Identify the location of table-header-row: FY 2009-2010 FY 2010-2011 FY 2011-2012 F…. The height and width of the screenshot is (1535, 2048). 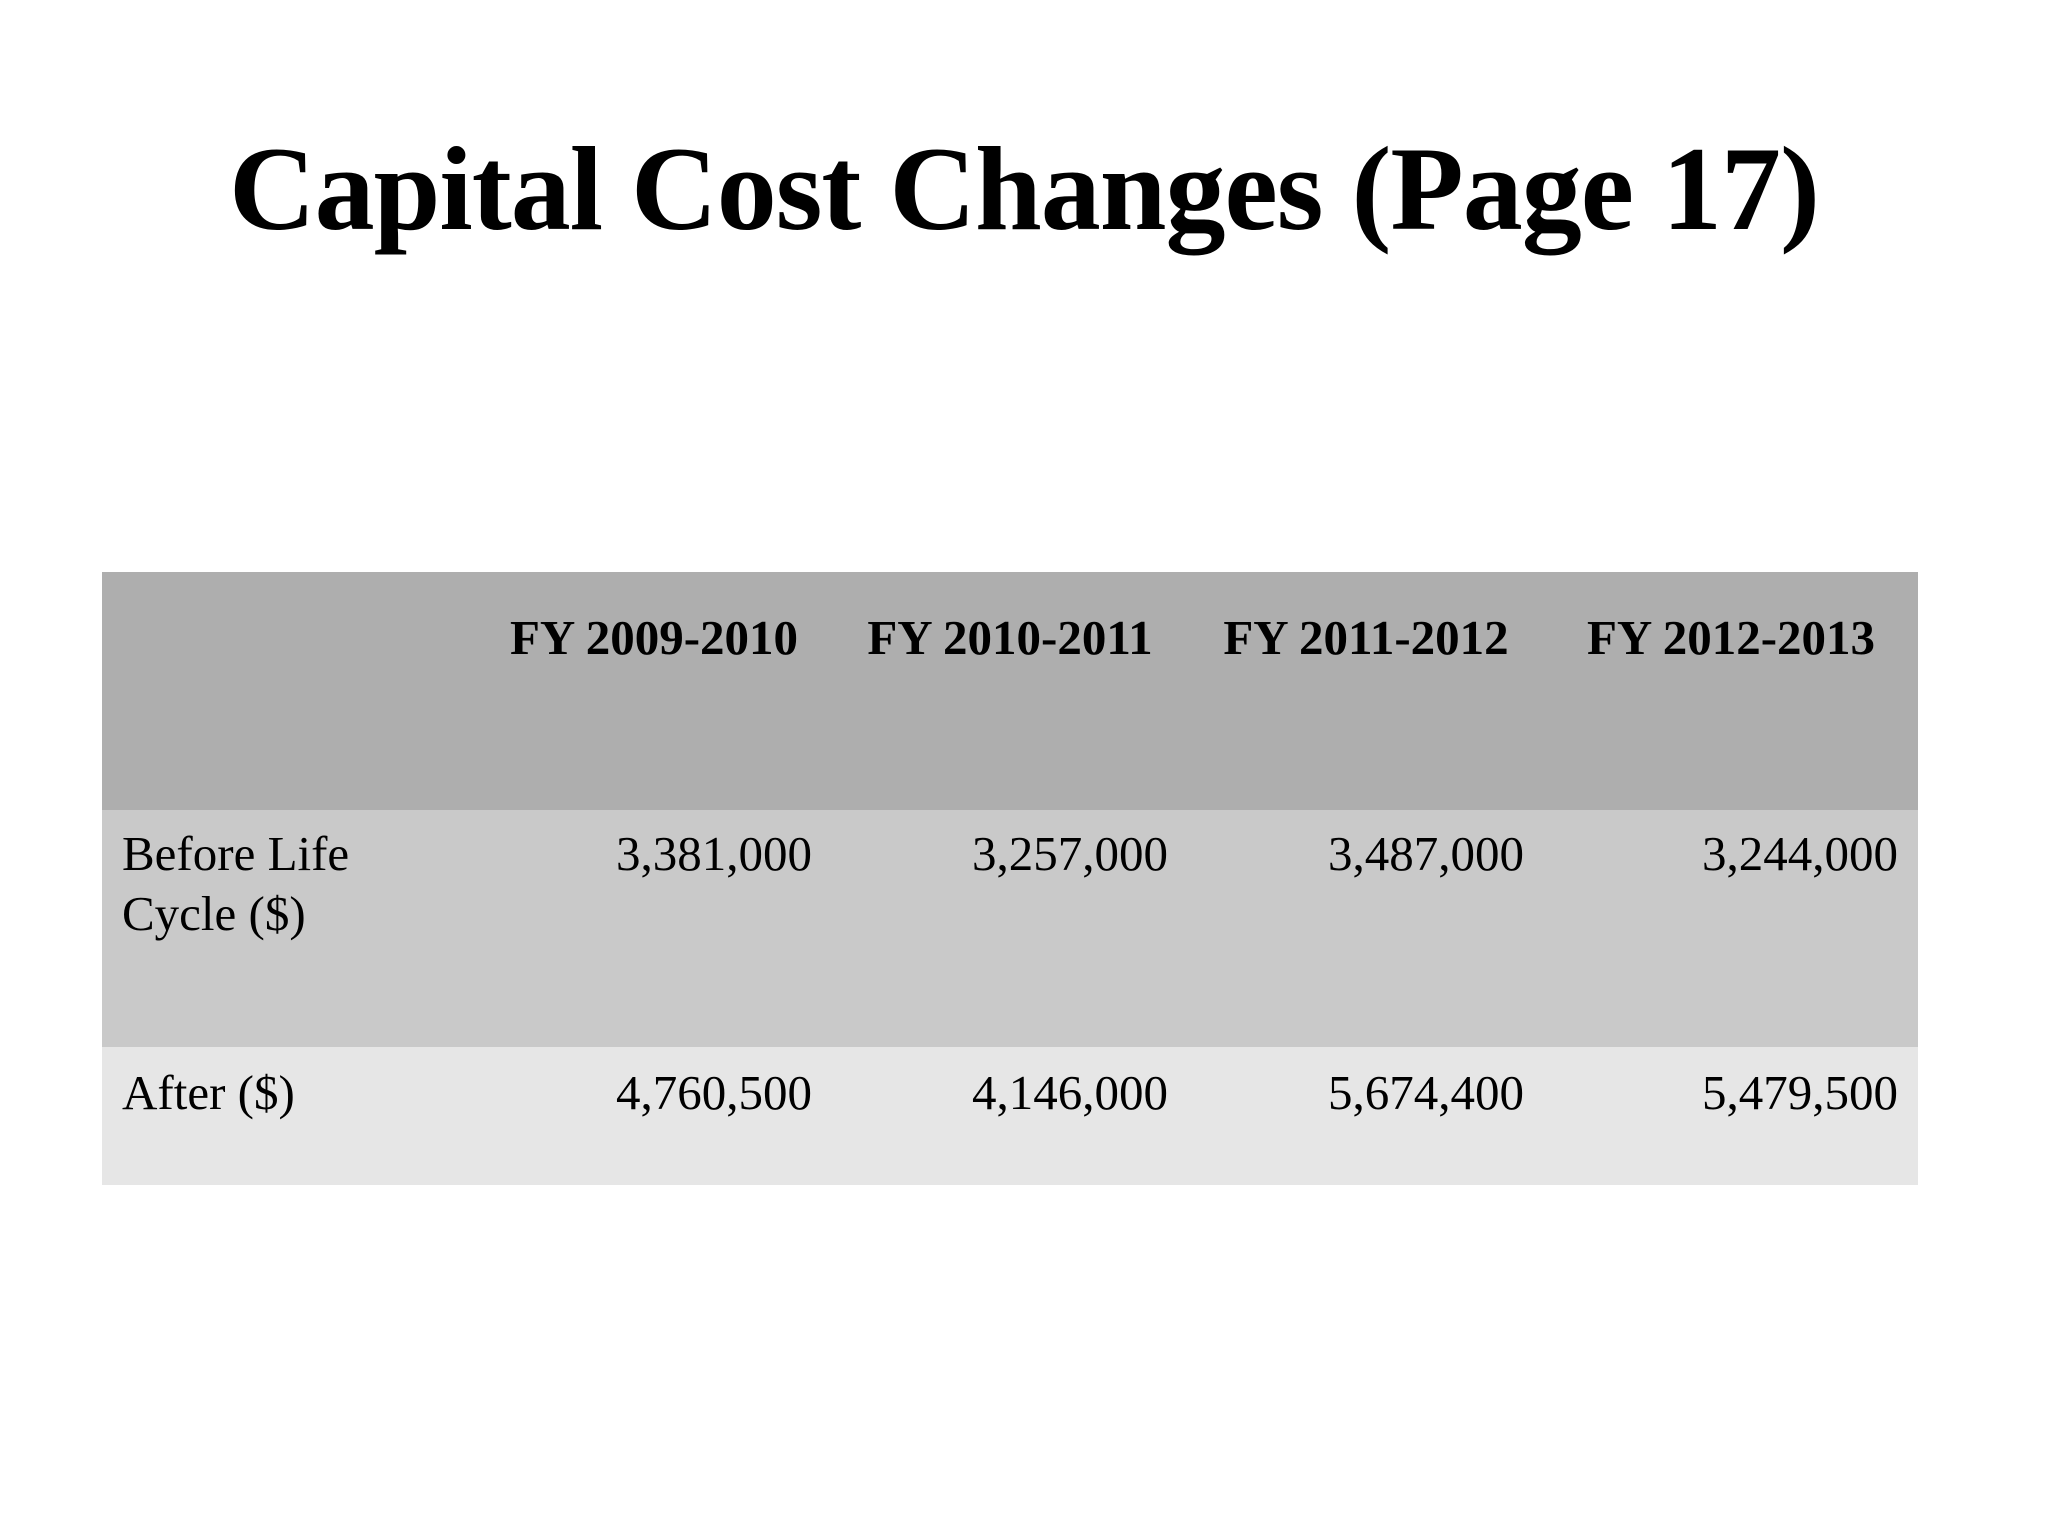
(1010, 691).